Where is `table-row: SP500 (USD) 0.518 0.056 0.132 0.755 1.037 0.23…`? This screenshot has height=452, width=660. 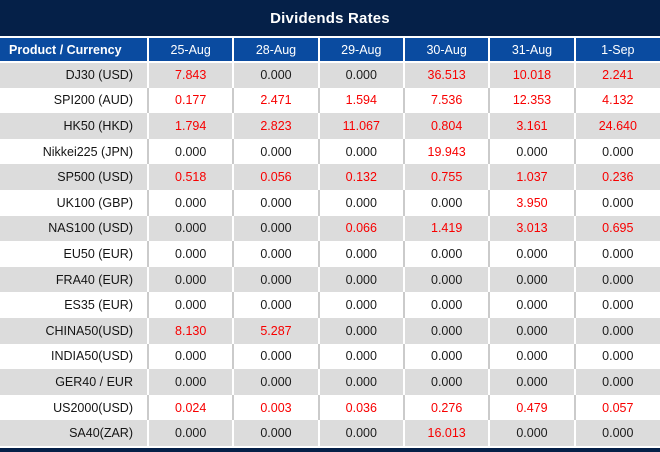 table-row: SP500 (USD) 0.518 0.056 0.132 0.755 1.037 0.23… is located at coordinates (330, 177).